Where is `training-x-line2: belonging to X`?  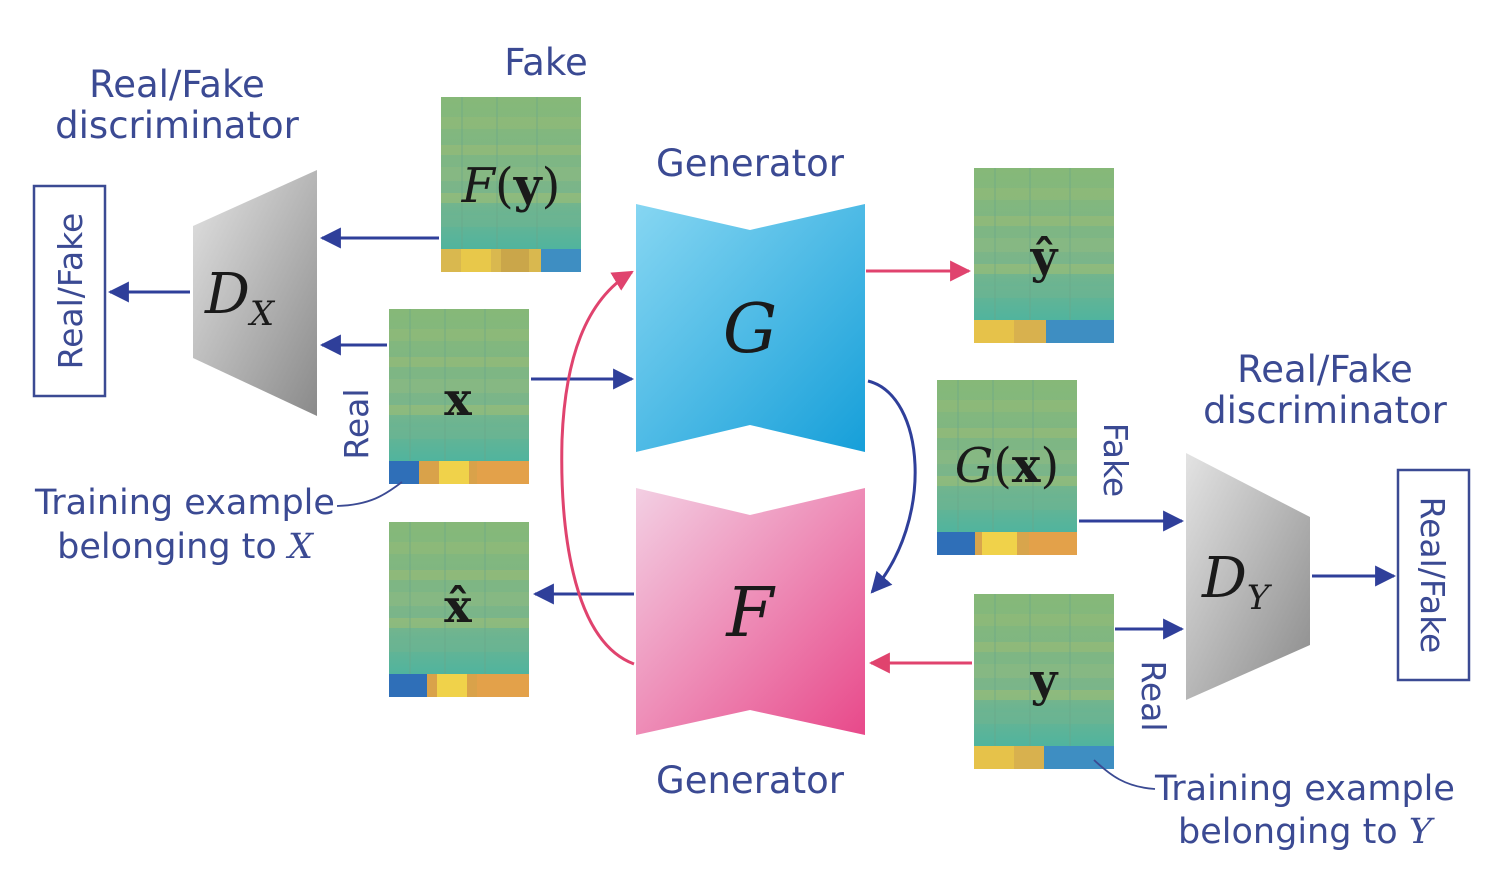
training-x-line2: belonging to X is located at coordinates (186, 547).